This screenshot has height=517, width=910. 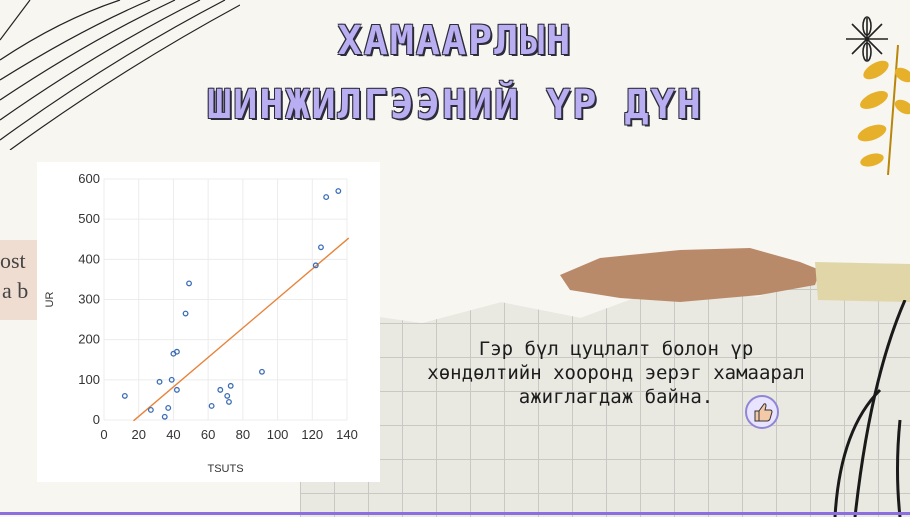 I want to click on newspaper-scrap-text-1: ost, so click(x=13, y=260).